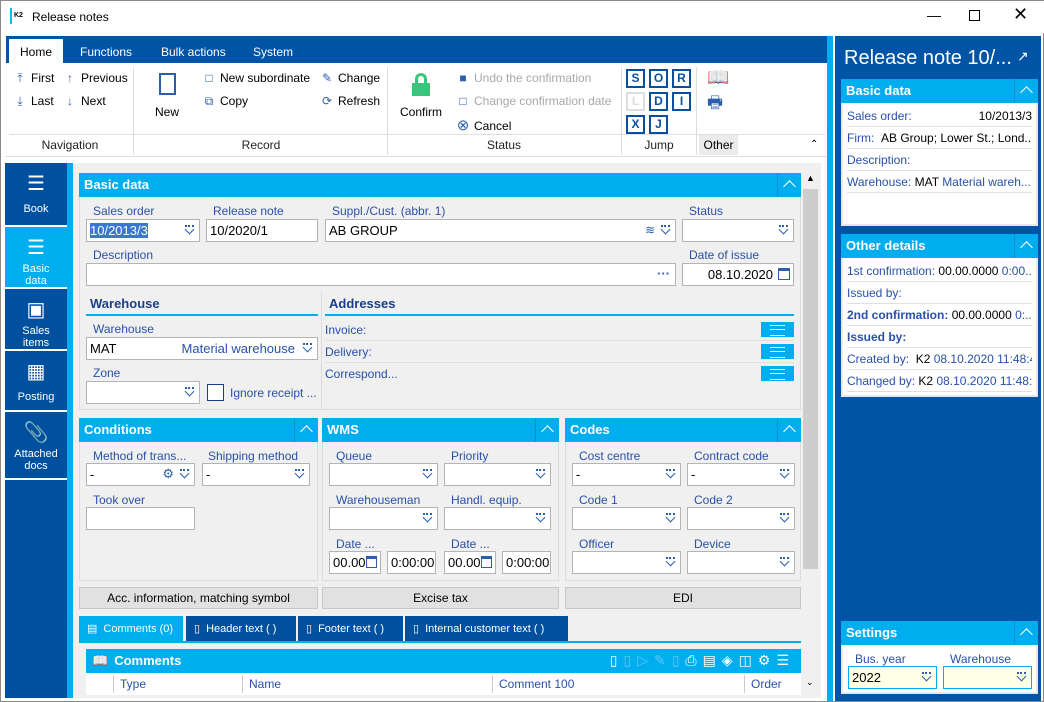 The image size is (1044, 702). What do you see at coordinates (718, 77) in the screenshot?
I see `book-icon: 📖` at bounding box center [718, 77].